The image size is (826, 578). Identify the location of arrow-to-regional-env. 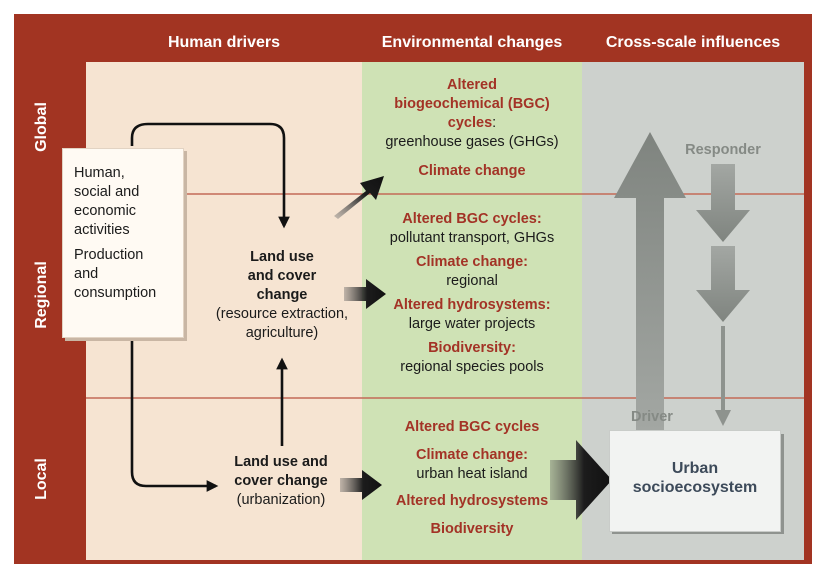
(365, 294).